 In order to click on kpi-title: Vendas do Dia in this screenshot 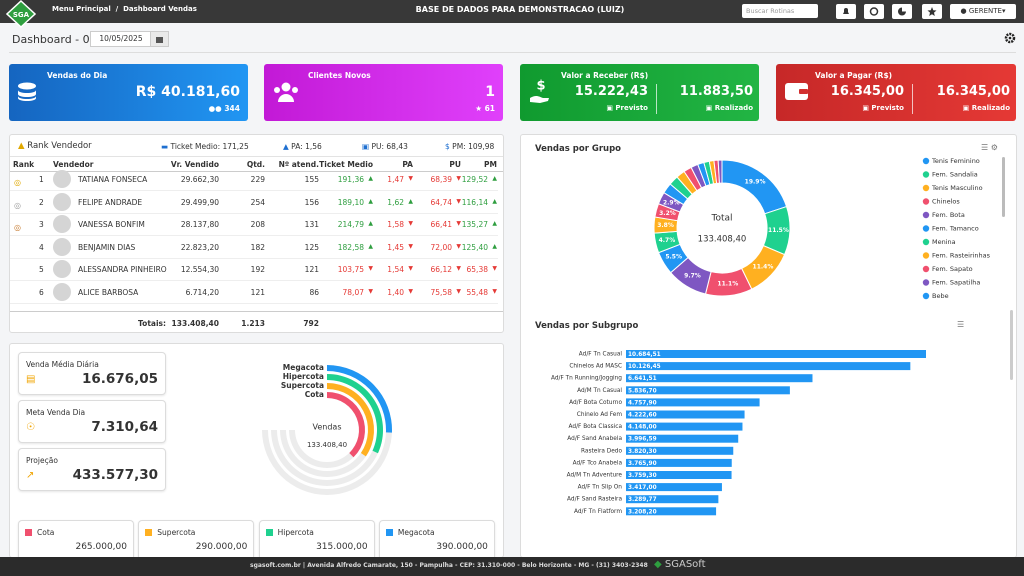, I will do `click(77, 75)`.